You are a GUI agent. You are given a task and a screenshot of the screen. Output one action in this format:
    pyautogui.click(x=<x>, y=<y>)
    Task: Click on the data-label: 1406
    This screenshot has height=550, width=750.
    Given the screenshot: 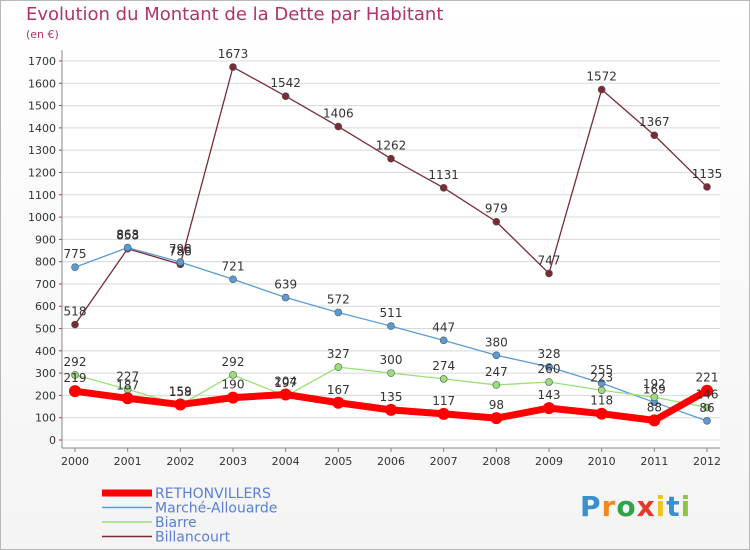 What is the action you would take?
    pyautogui.click(x=338, y=114)
    